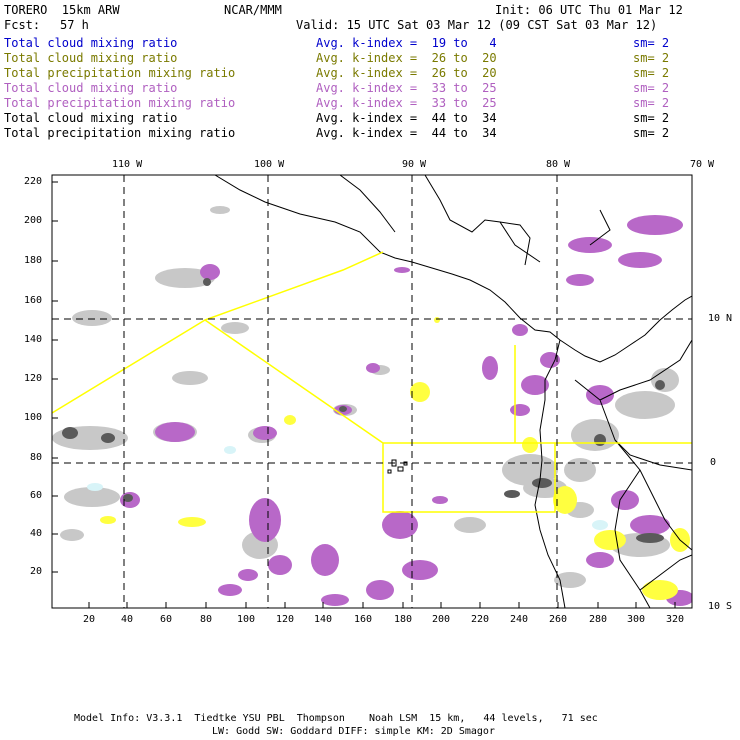 The height and width of the screenshot is (740, 740). I want to click on y-tick-label: 140, so click(33, 339).